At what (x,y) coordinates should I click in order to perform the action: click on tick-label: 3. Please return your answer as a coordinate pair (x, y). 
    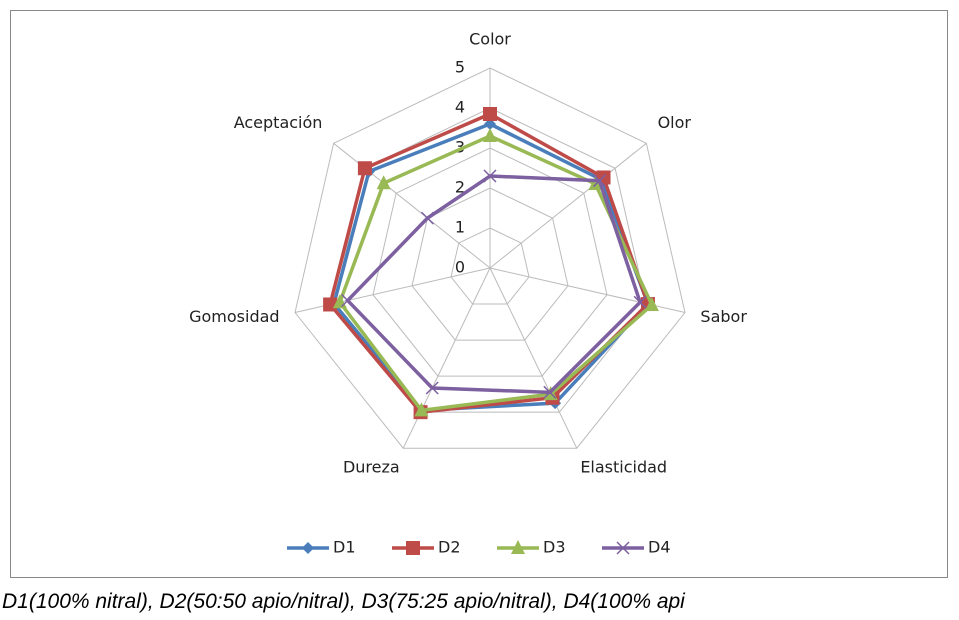
    Looking at the image, I should click on (460, 147).